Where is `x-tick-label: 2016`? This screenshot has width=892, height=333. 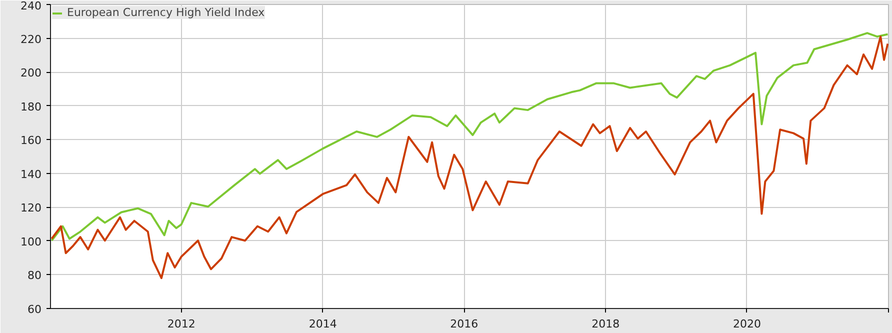 x-tick-label: 2016 is located at coordinates (464, 324).